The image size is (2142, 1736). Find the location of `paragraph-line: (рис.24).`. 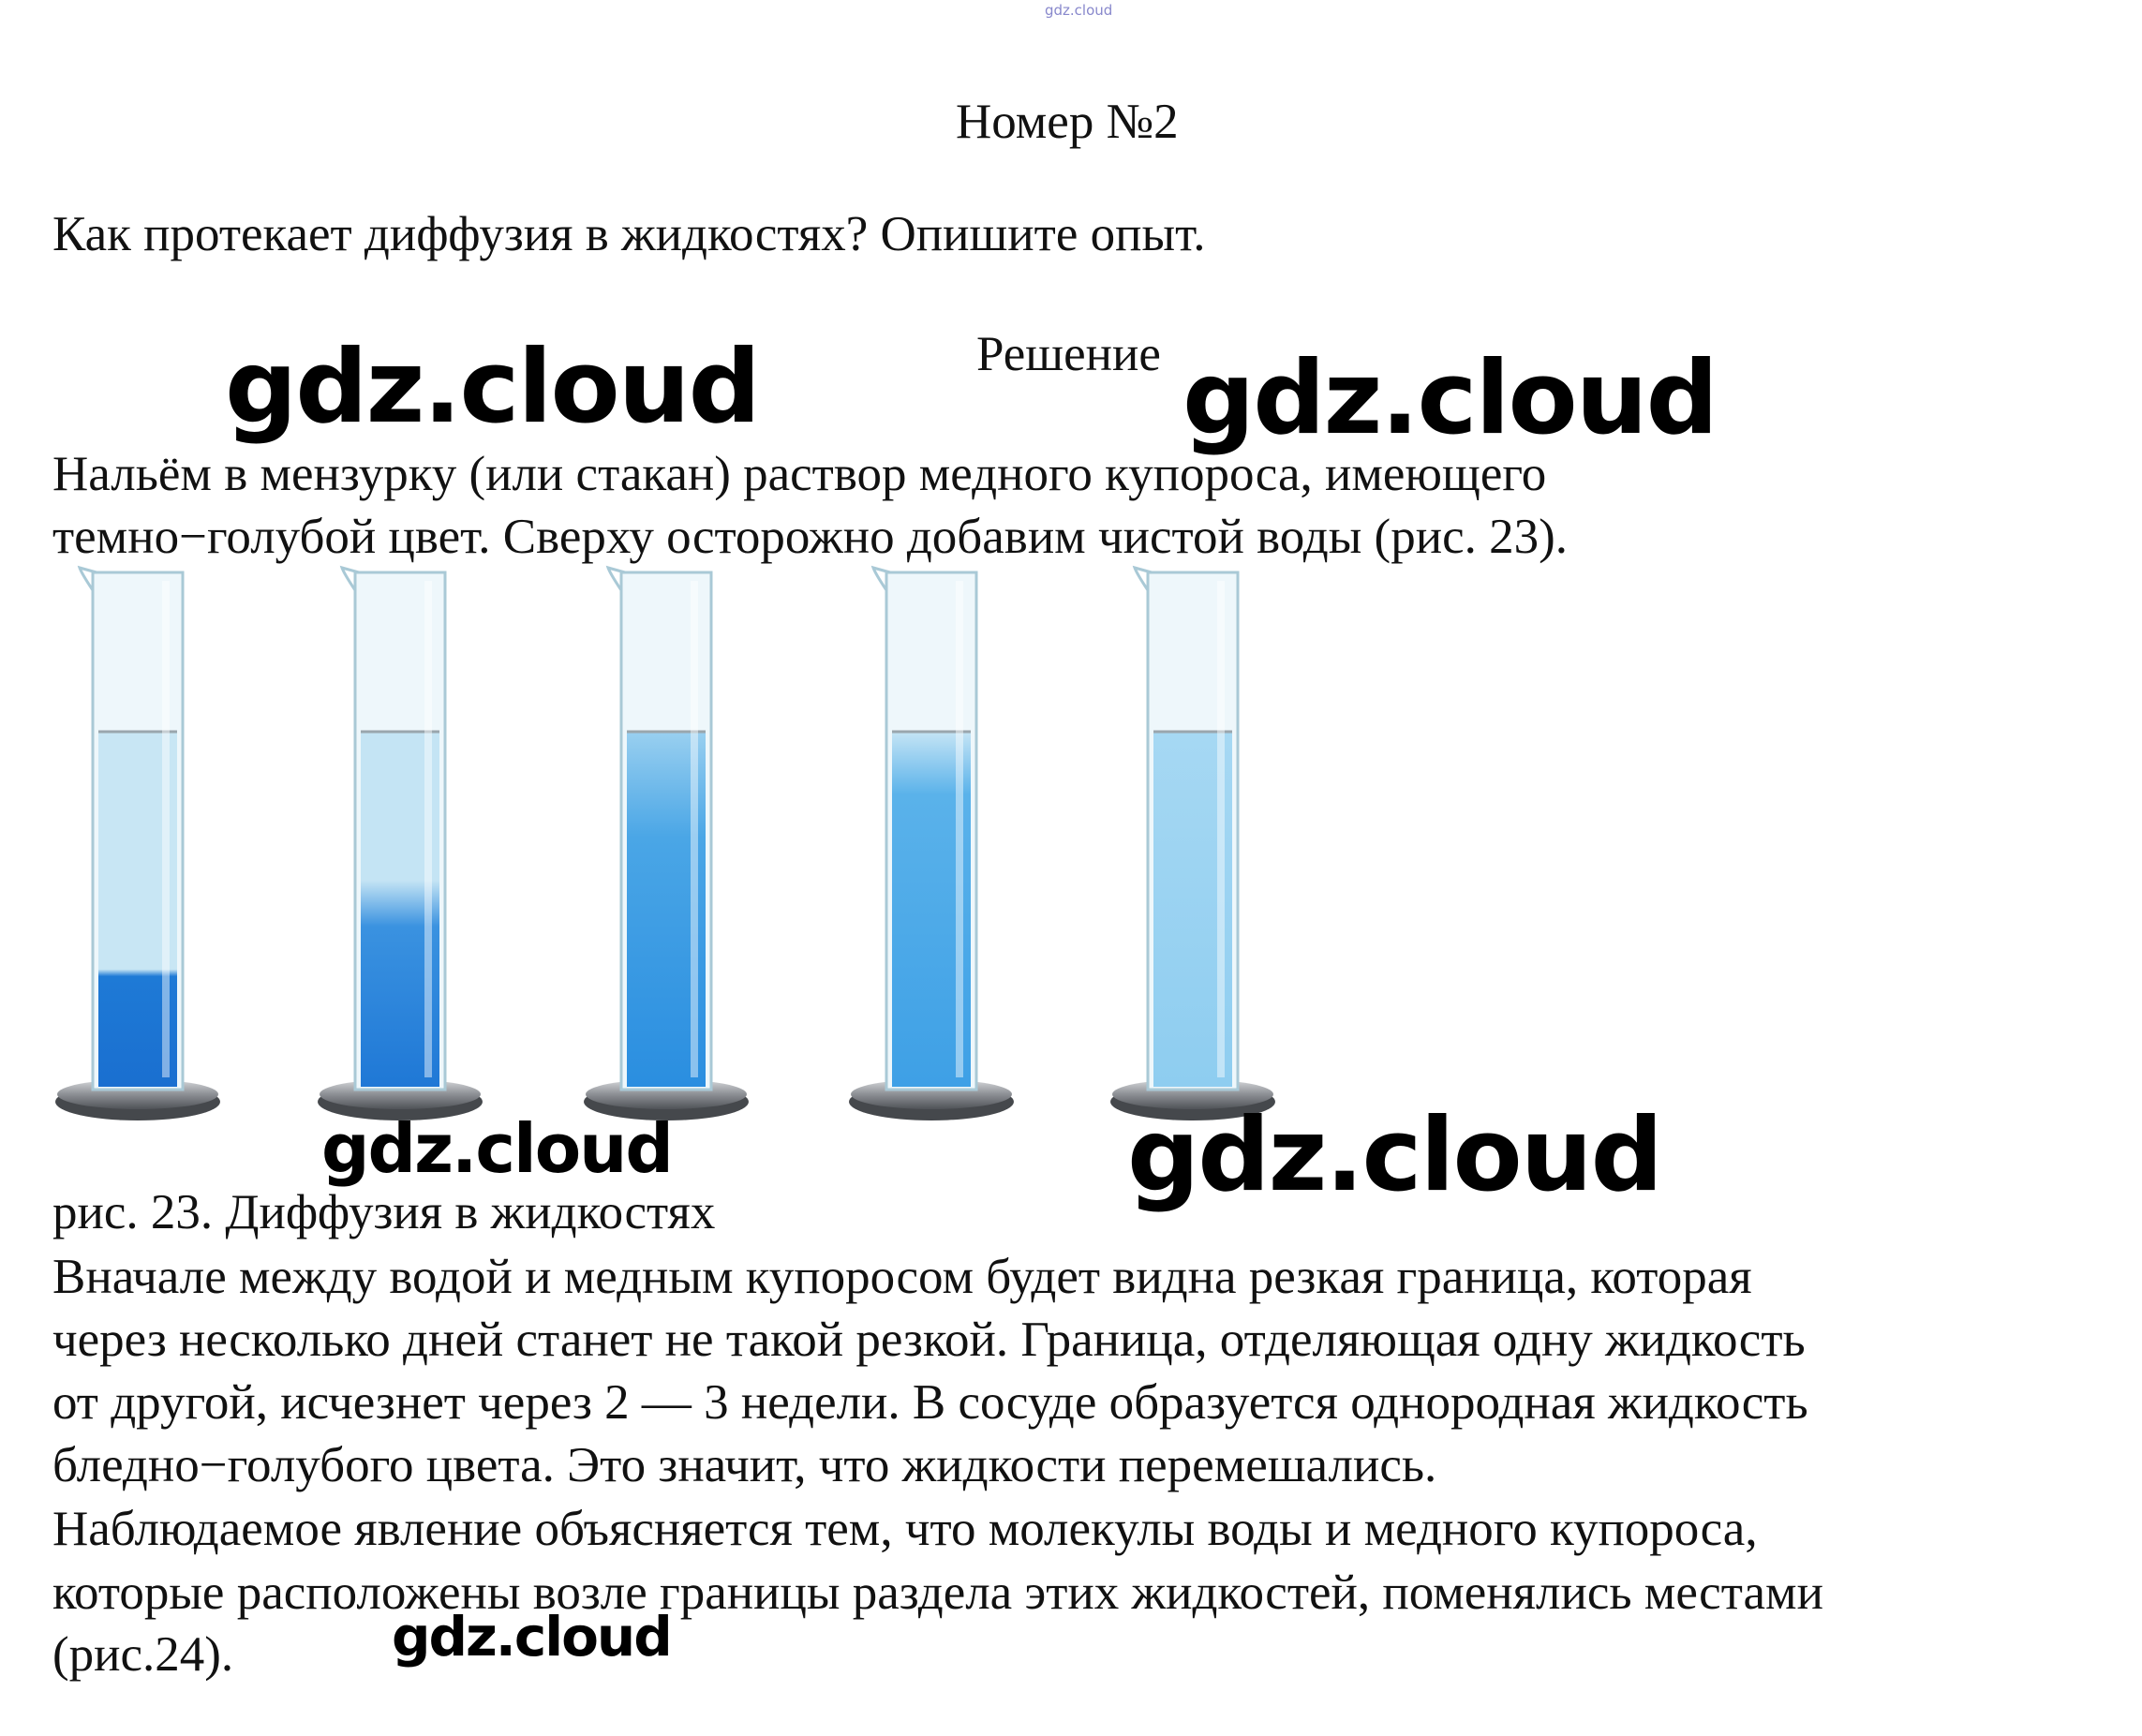

paragraph-line: (рис.24). is located at coordinates (143, 1655).